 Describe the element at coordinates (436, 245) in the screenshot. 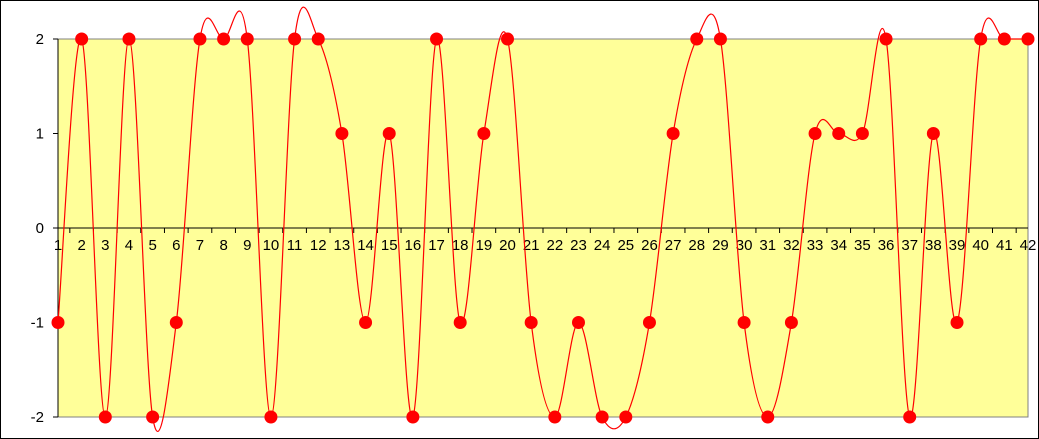

I see `x-tick-label: 17` at that location.